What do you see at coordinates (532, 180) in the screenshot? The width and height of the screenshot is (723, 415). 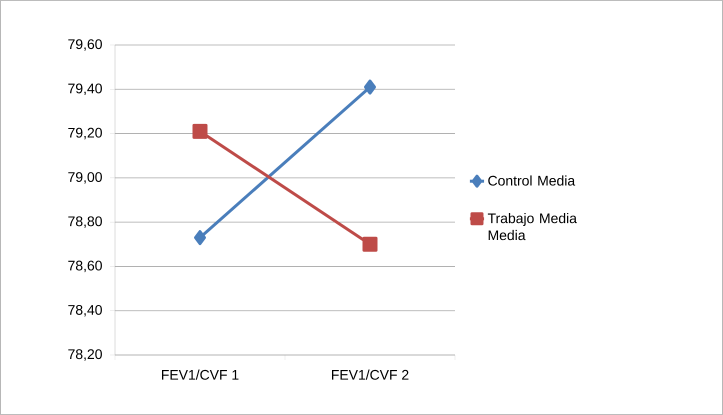 I see `legend-label: Control Media` at bounding box center [532, 180].